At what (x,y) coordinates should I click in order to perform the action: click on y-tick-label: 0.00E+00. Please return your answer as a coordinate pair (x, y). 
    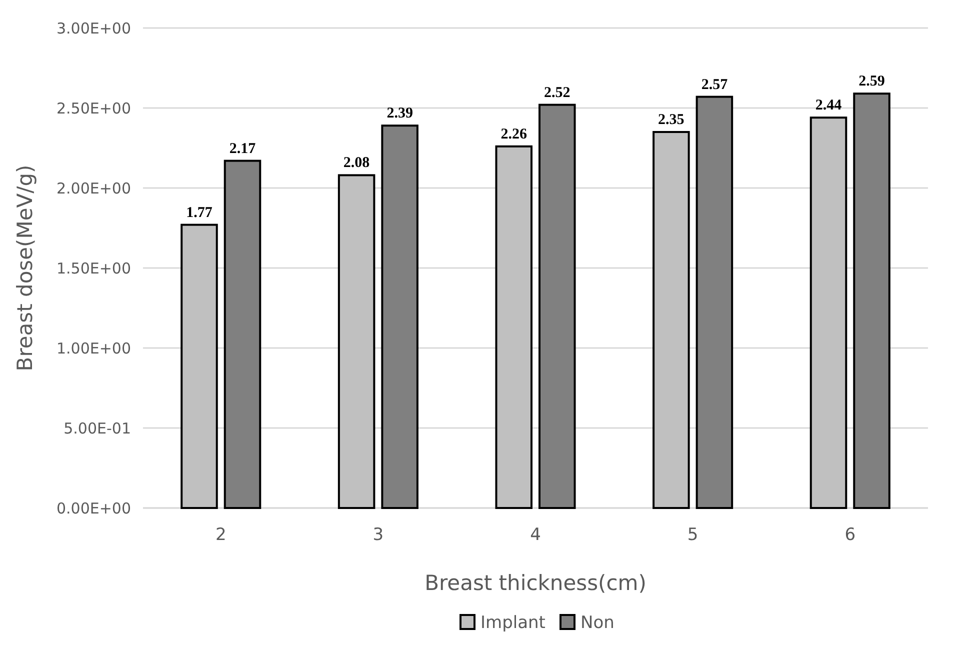
    Looking at the image, I should click on (93, 508).